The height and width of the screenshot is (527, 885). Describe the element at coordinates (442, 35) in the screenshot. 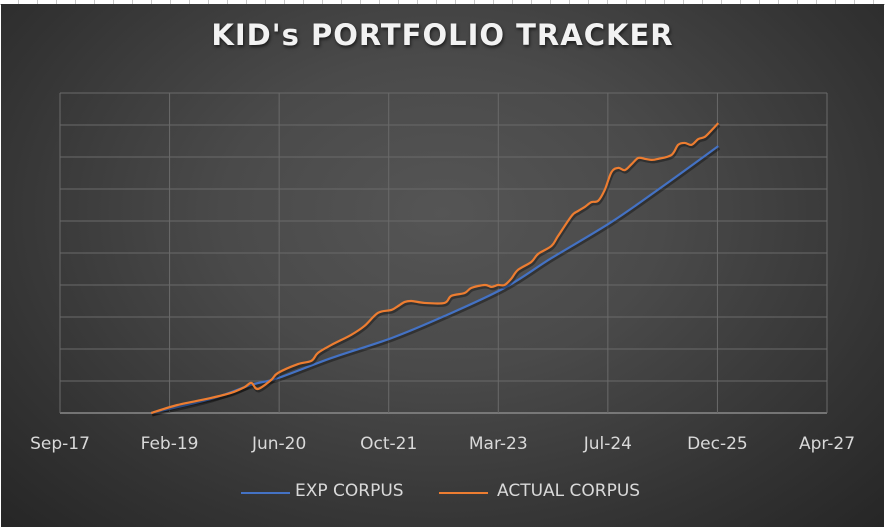

I see `chart-title: KID's PORTFOLIO TRACKER` at that location.